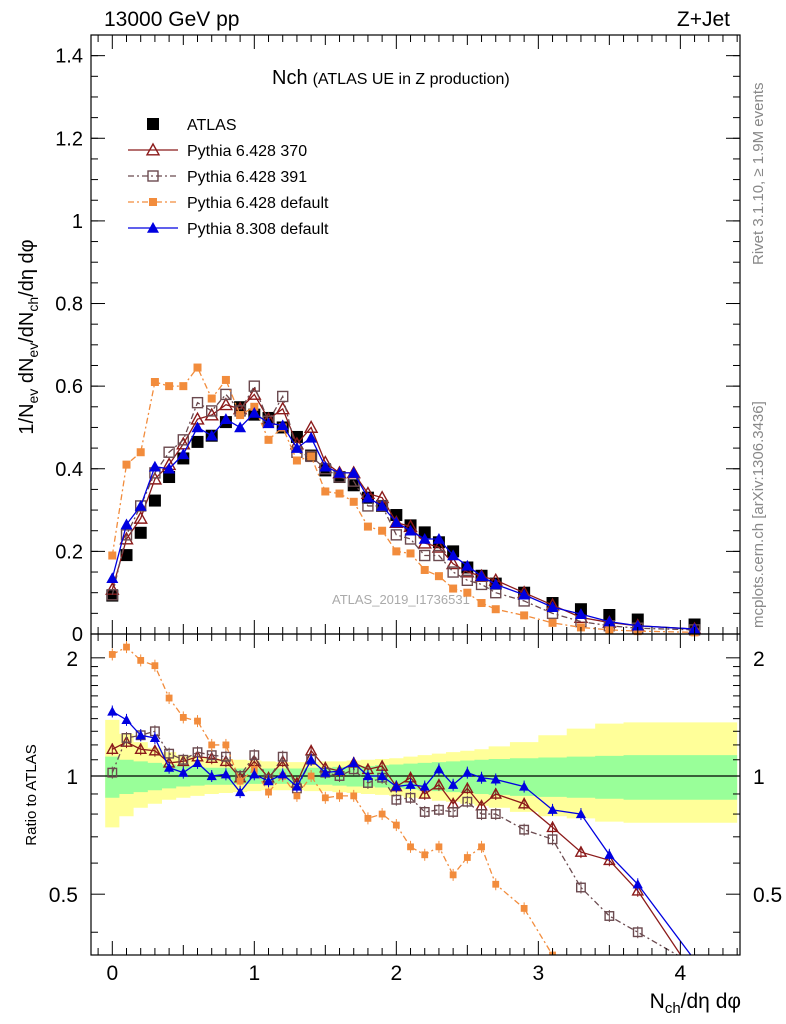 The height and width of the screenshot is (1024, 786). I want to click on legend-label: Pythia 6.428 default, so click(258, 203).